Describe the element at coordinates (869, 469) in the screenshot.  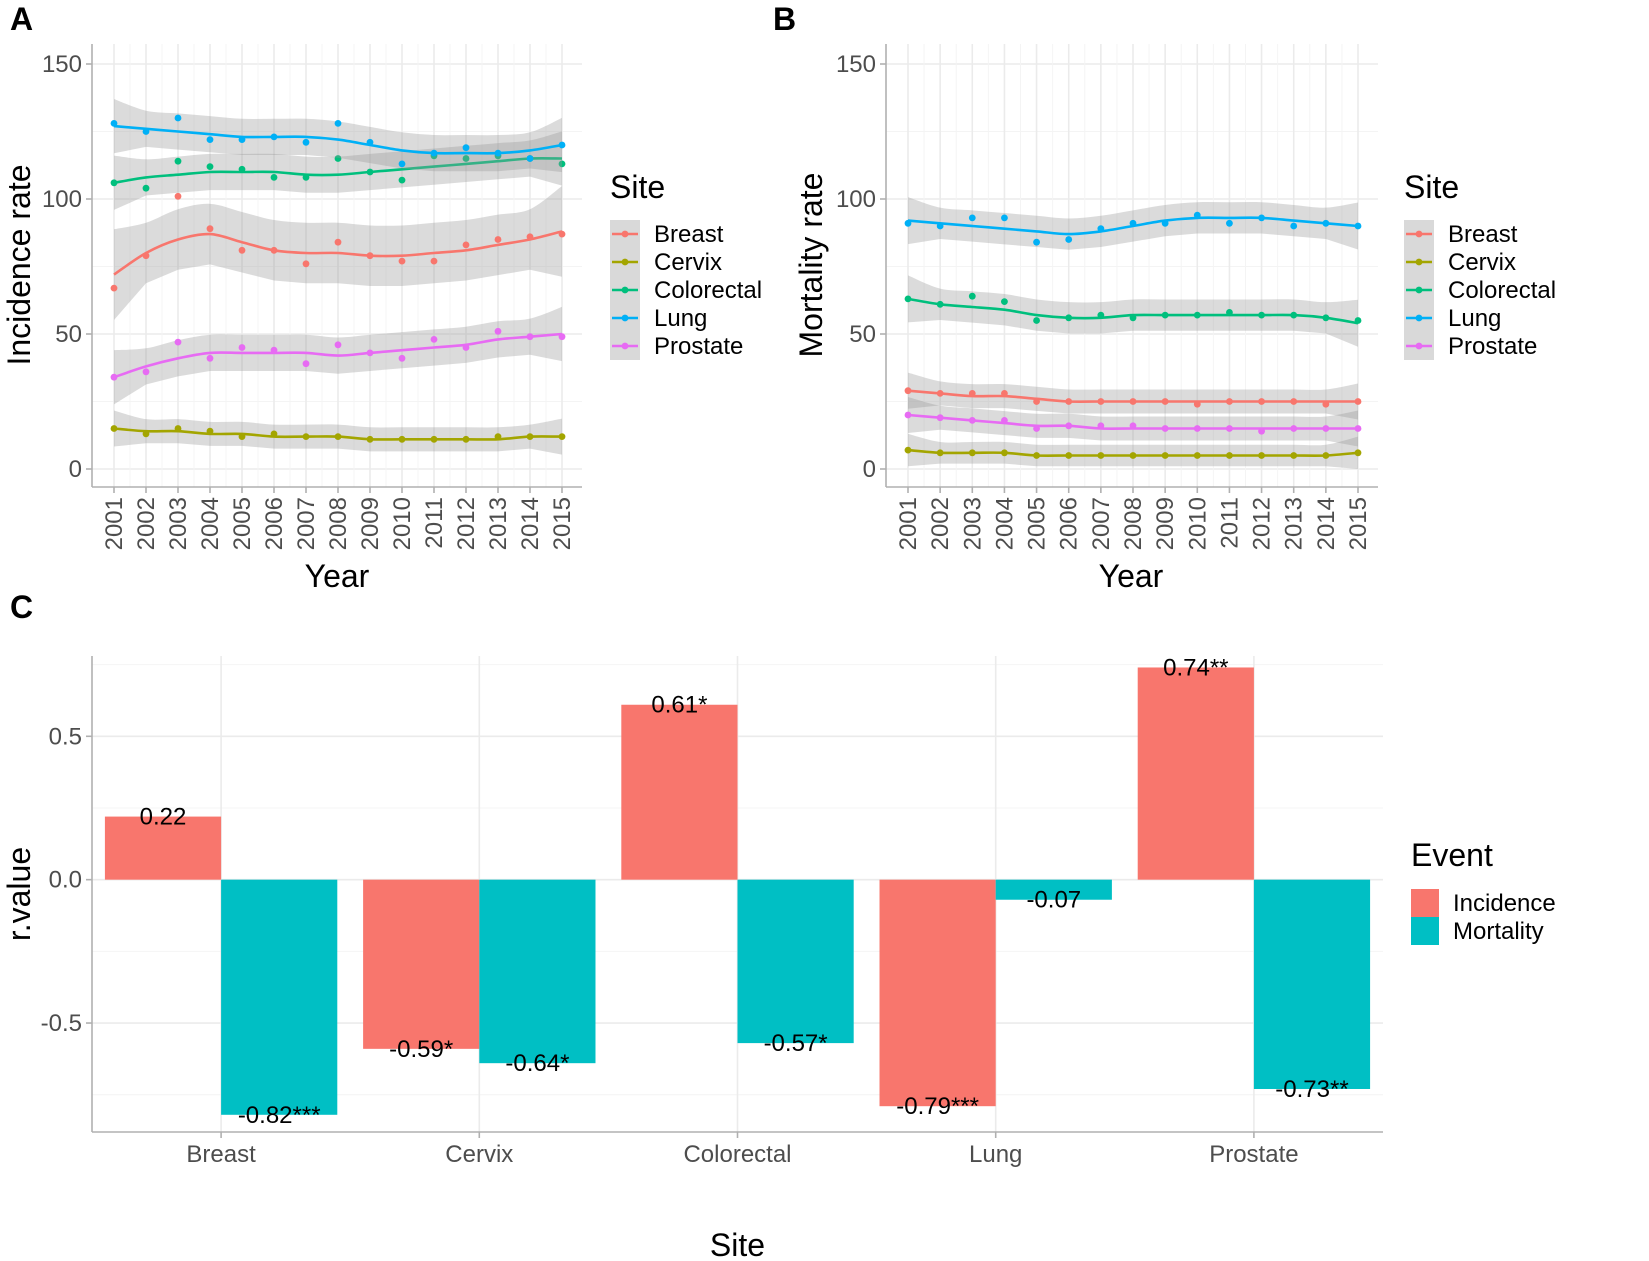
I see `y-tick-label: 0` at that location.